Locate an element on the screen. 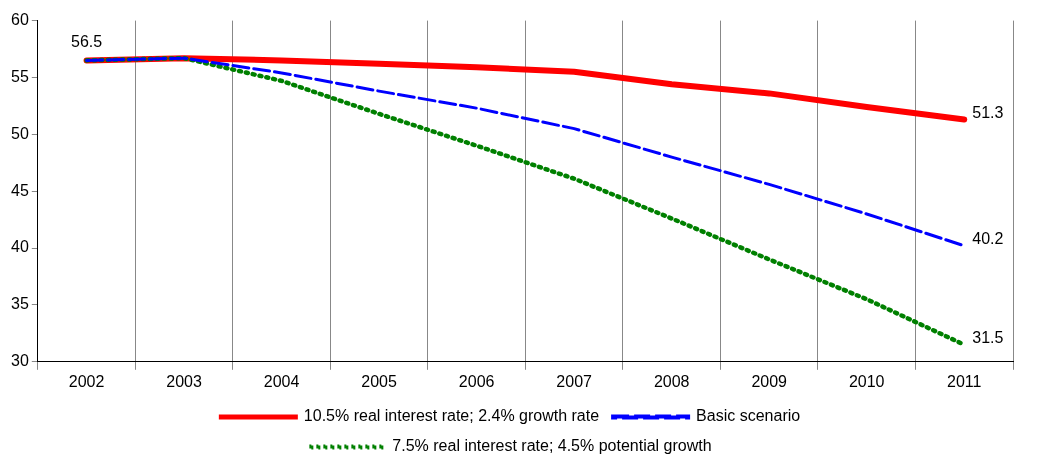 This screenshot has width=1061, height=473. legend-label: 10.5% real interest rate; 2.4% growth rate is located at coordinates (451, 416).